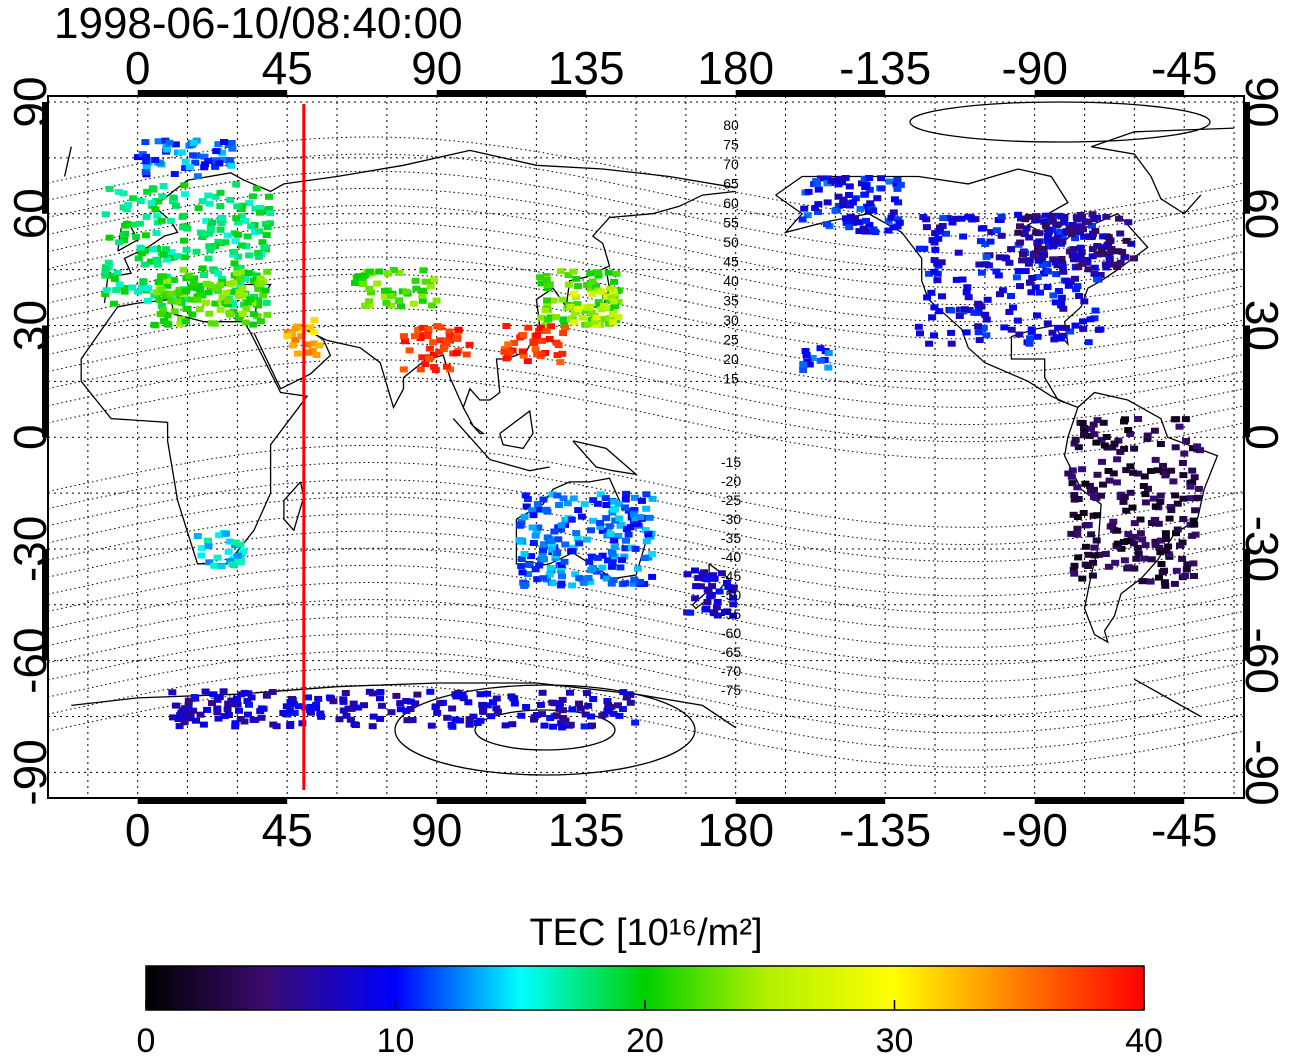 The height and width of the screenshot is (1057, 1292). Describe the element at coordinates (194, 431) in the screenshot. I see `coastline` at that location.